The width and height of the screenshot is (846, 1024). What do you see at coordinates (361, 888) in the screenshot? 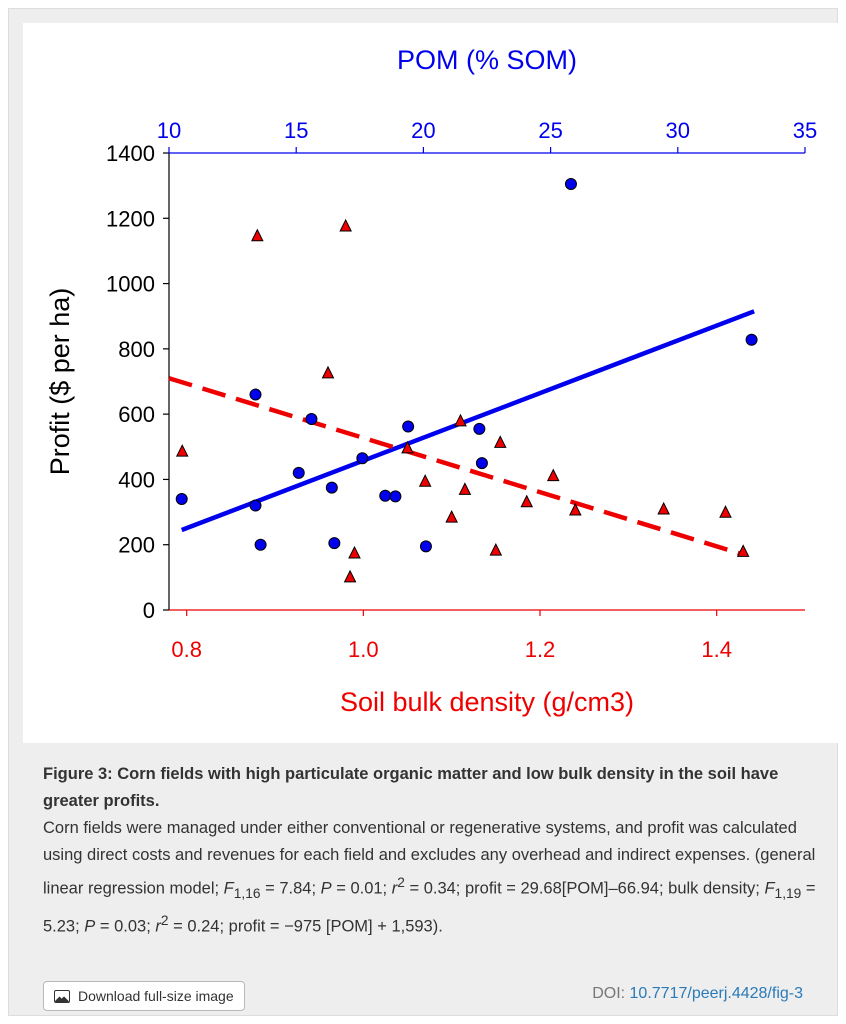
I see `caption-text: = 0.01;` at bounding box center [361, 888].